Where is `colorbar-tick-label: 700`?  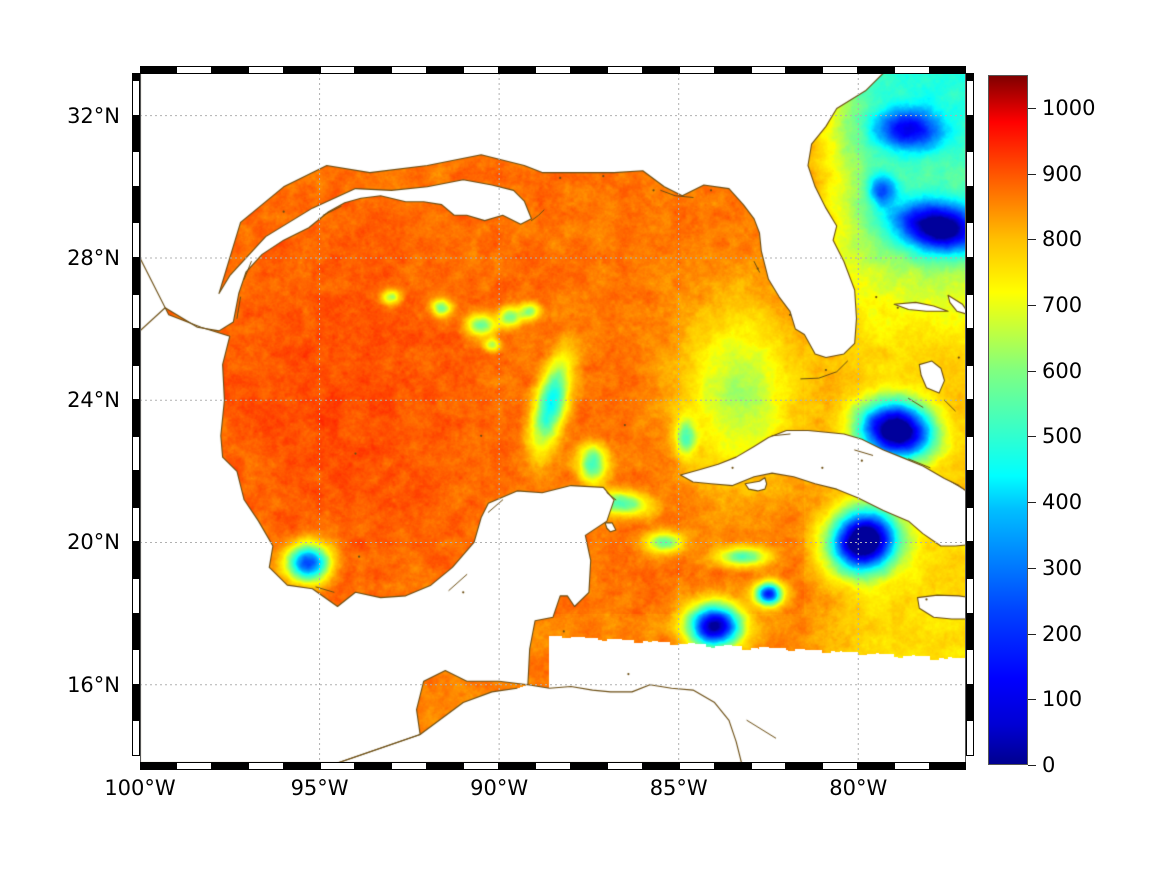
colorbar-tick-label: 700 is located at coordinates (1062, 305).